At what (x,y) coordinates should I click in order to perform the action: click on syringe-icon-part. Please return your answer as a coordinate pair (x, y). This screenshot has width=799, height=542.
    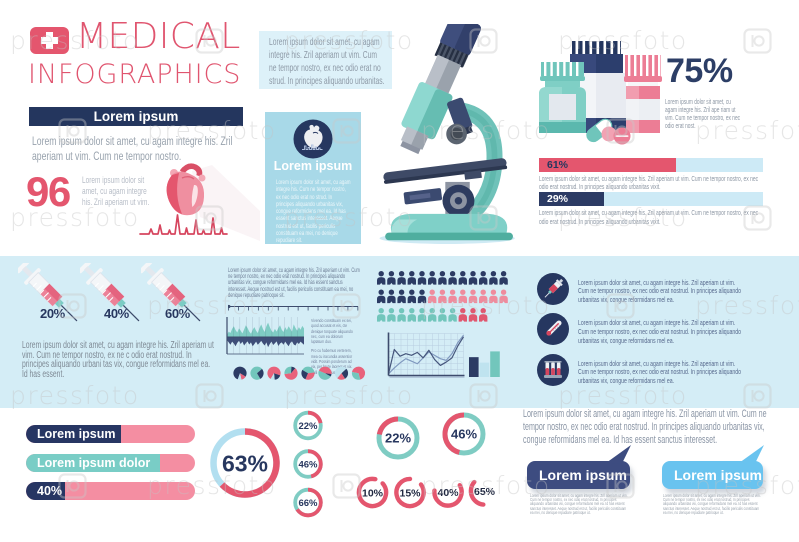
    Looking at the image, I should click on (561, 280).